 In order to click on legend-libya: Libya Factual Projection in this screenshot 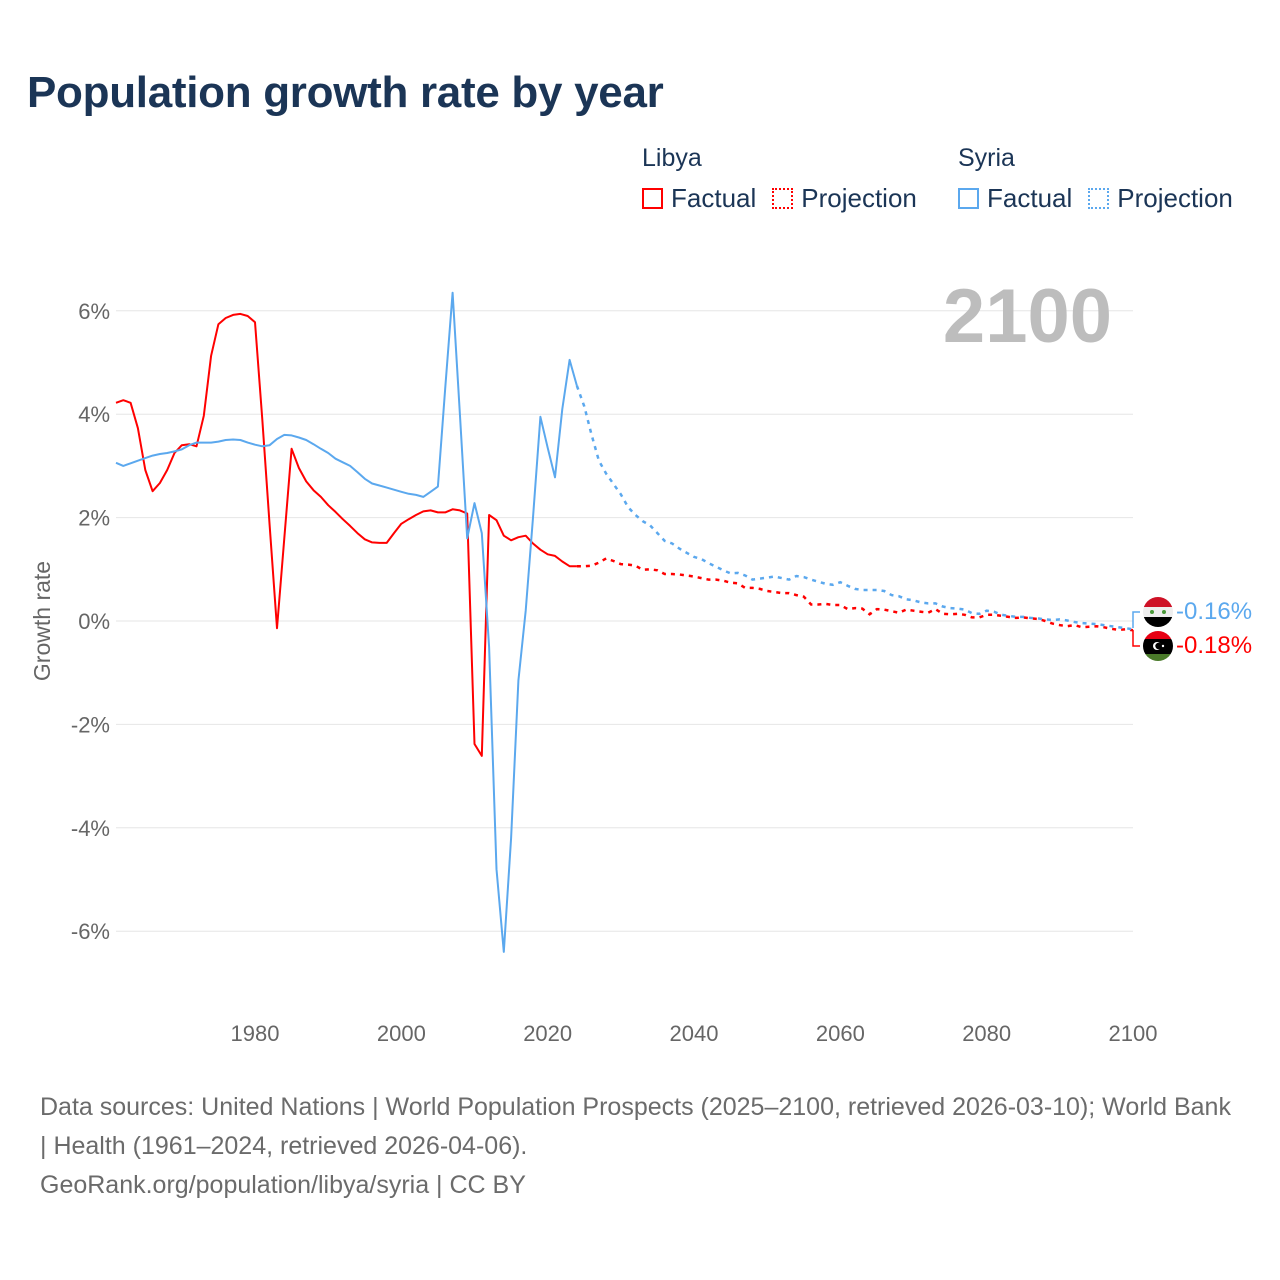, I will do `click(787, 179)`.